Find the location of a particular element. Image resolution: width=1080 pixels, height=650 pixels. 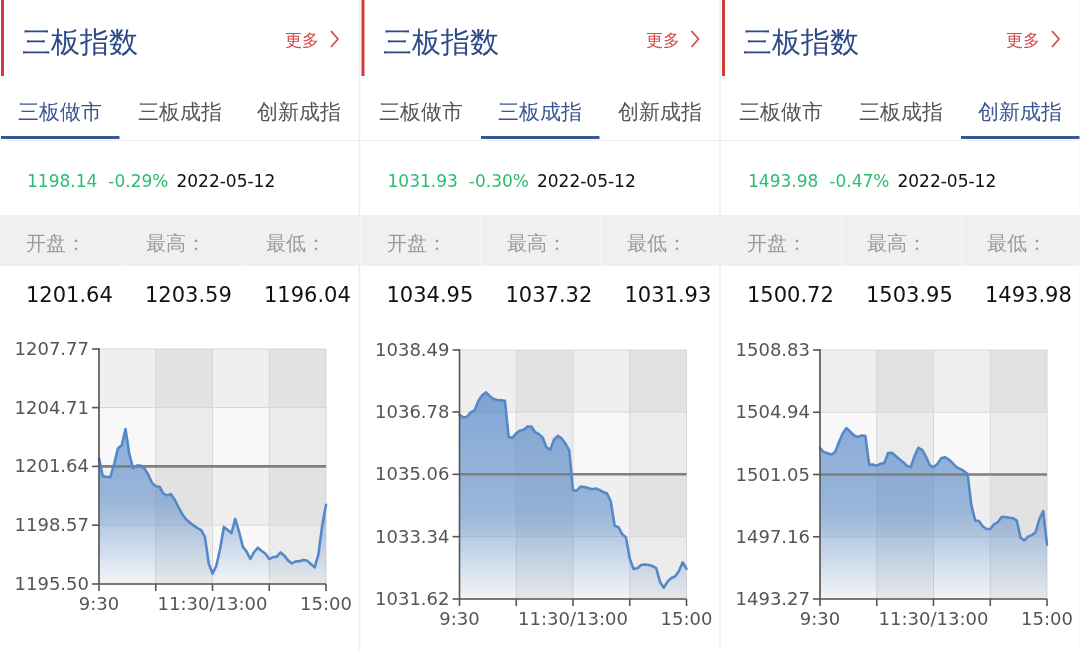

text: 1034.95 is located at coordinates (430, 295).